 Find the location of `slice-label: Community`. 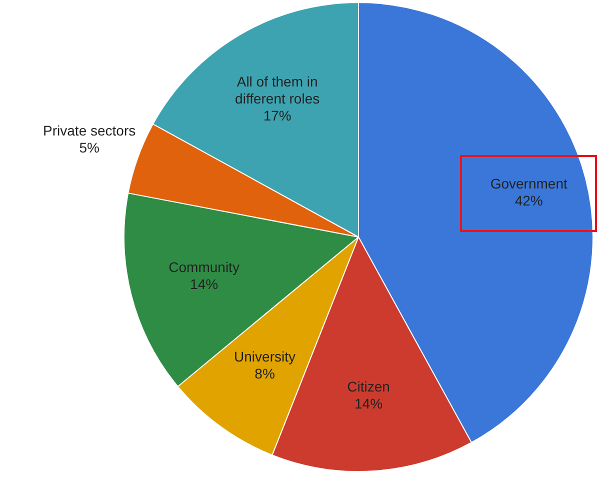

slice-label: Community is located at coordinates (204, 267).